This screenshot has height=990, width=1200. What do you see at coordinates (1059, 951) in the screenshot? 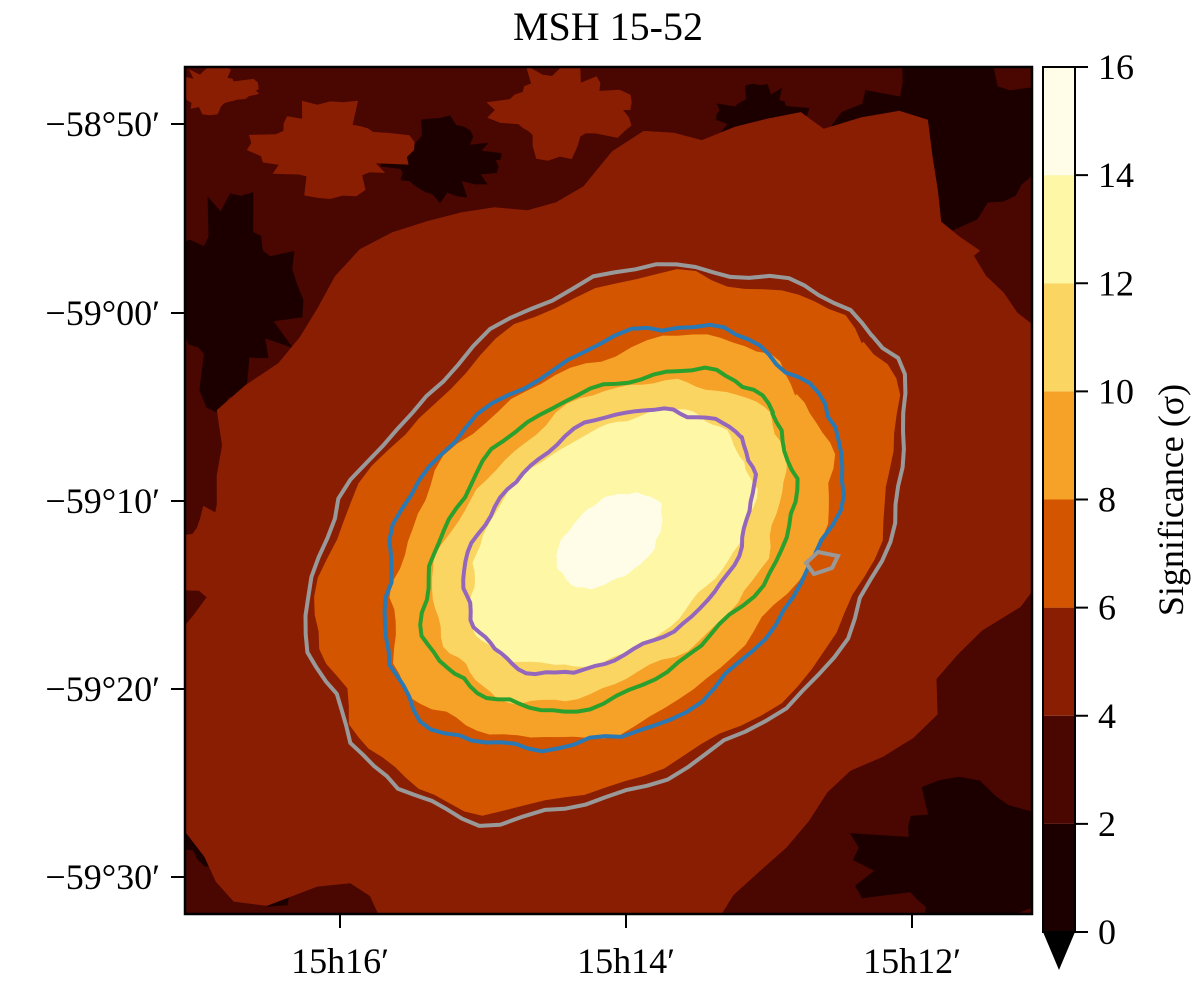
I see `colorbar-extend-triangle` at bounding box center [1059, 951].